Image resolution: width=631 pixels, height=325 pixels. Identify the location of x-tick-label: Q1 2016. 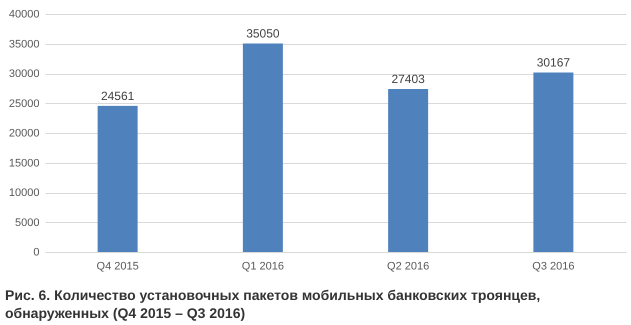
(263, 266).